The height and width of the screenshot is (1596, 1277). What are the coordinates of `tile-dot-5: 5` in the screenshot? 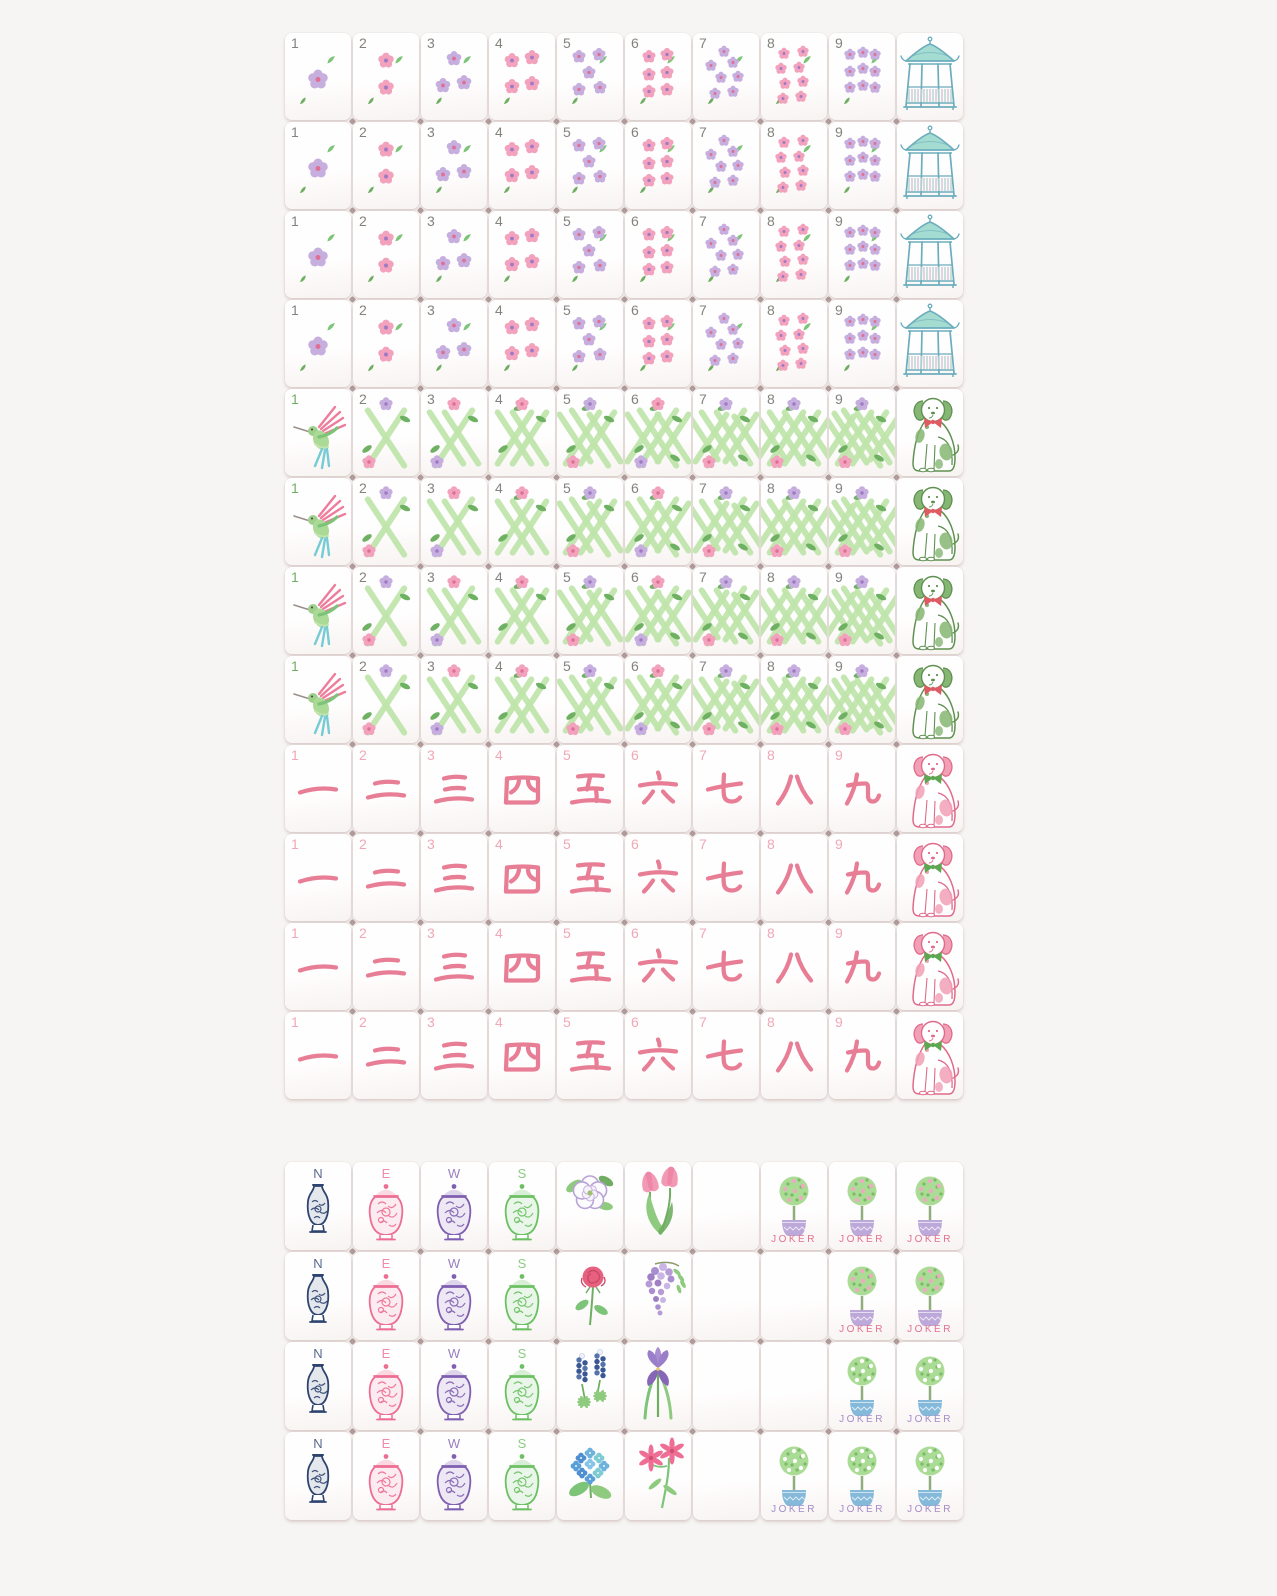 It's located at (590, 254).